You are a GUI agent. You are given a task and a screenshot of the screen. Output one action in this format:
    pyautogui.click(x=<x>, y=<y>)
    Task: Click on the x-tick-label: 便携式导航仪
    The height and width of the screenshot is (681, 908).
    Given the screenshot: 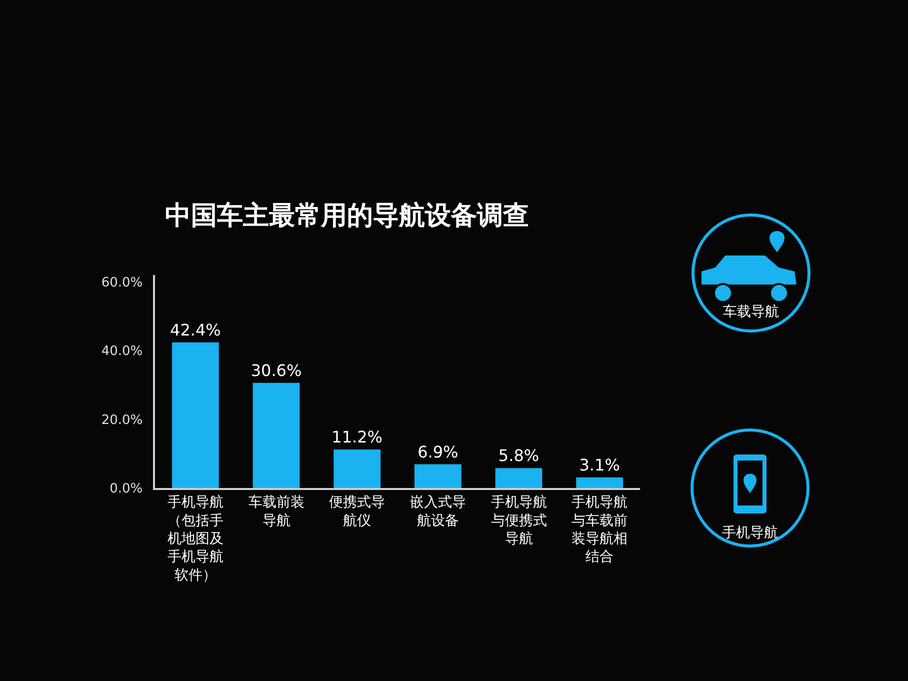 What is the action you would take?
    pyautogui.click(x=357, y=511)
    